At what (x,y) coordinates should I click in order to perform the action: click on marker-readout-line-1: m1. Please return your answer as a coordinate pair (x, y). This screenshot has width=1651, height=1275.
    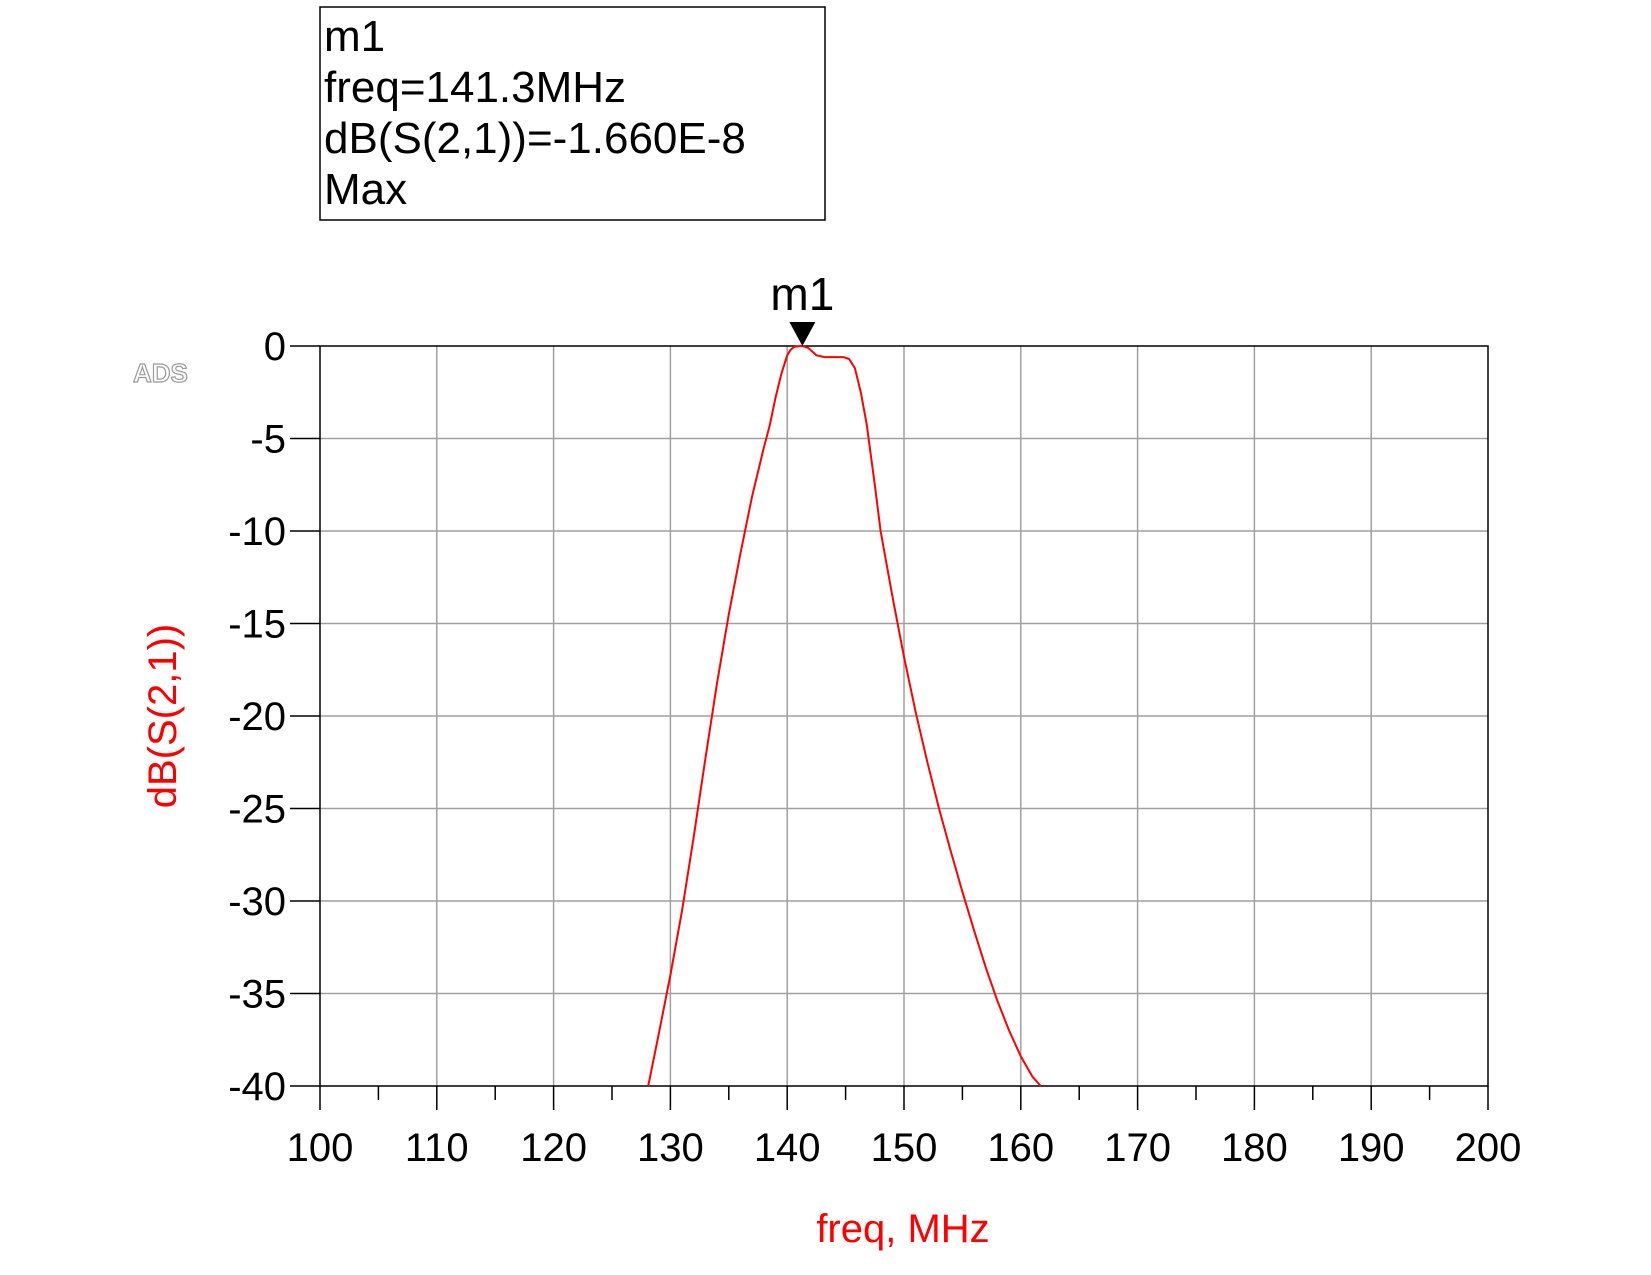
    Looking at the image, I should click on (354, 36).